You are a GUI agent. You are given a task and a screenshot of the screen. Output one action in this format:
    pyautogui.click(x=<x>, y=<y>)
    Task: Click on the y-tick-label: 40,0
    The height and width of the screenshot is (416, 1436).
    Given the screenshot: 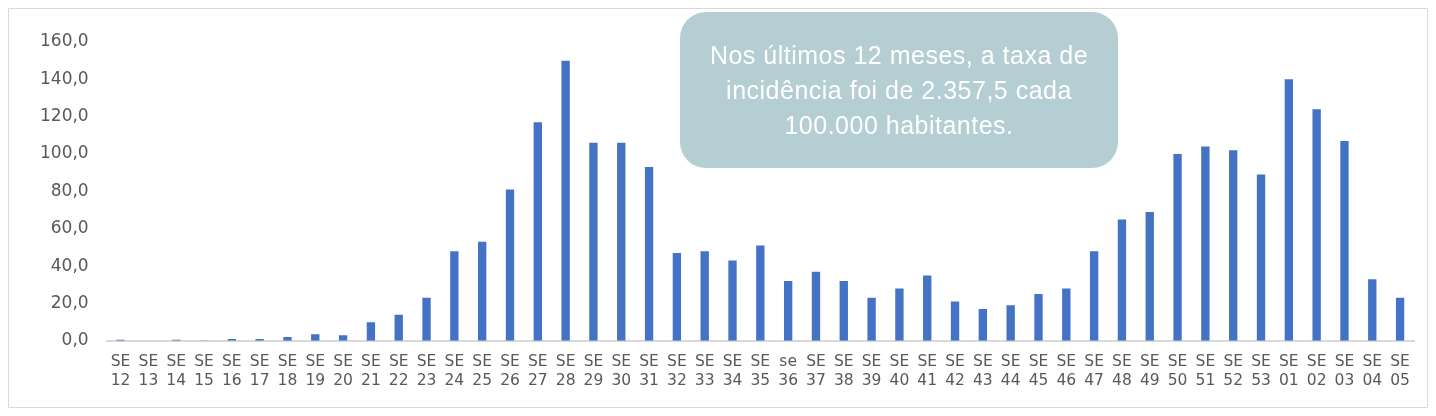 What is the action you would take?
    pyautogui.click(x=69, y=264)
    